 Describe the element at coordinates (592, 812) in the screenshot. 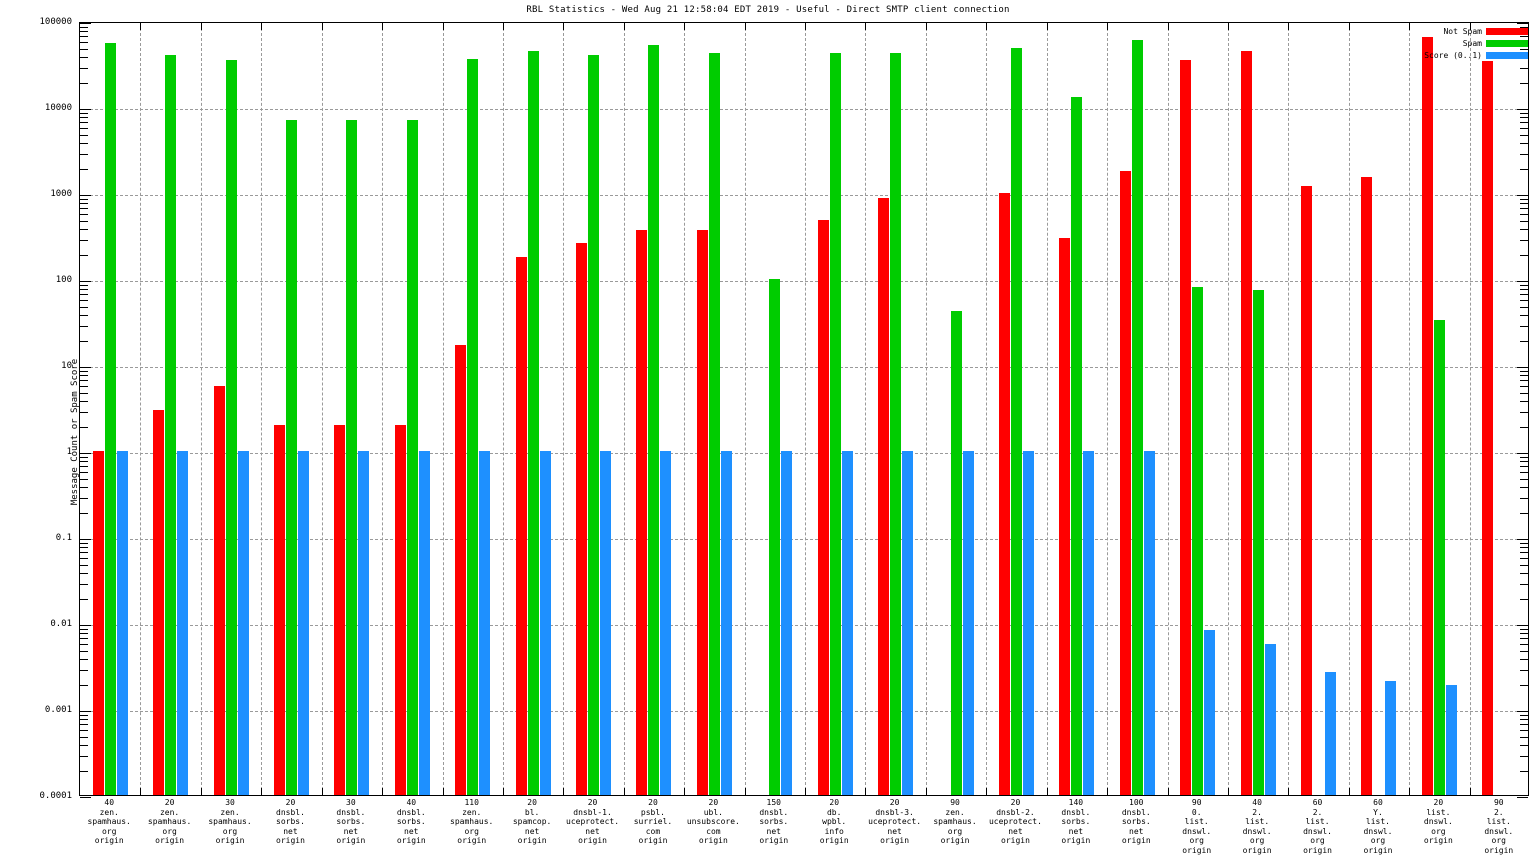

I see `x-axis-label-line: dnsbl-1.` at that location.